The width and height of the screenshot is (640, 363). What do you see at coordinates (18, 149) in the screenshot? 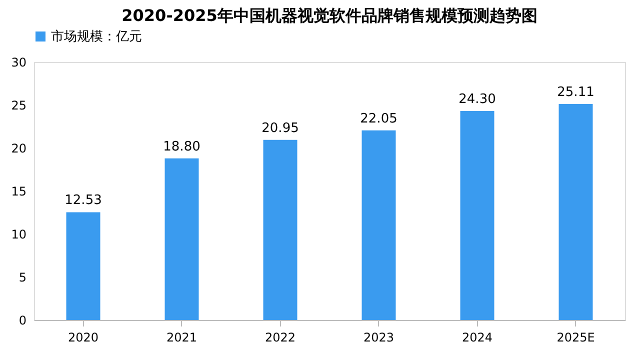
I see `y-tick-label: 20` at bounding box center [18, 149].